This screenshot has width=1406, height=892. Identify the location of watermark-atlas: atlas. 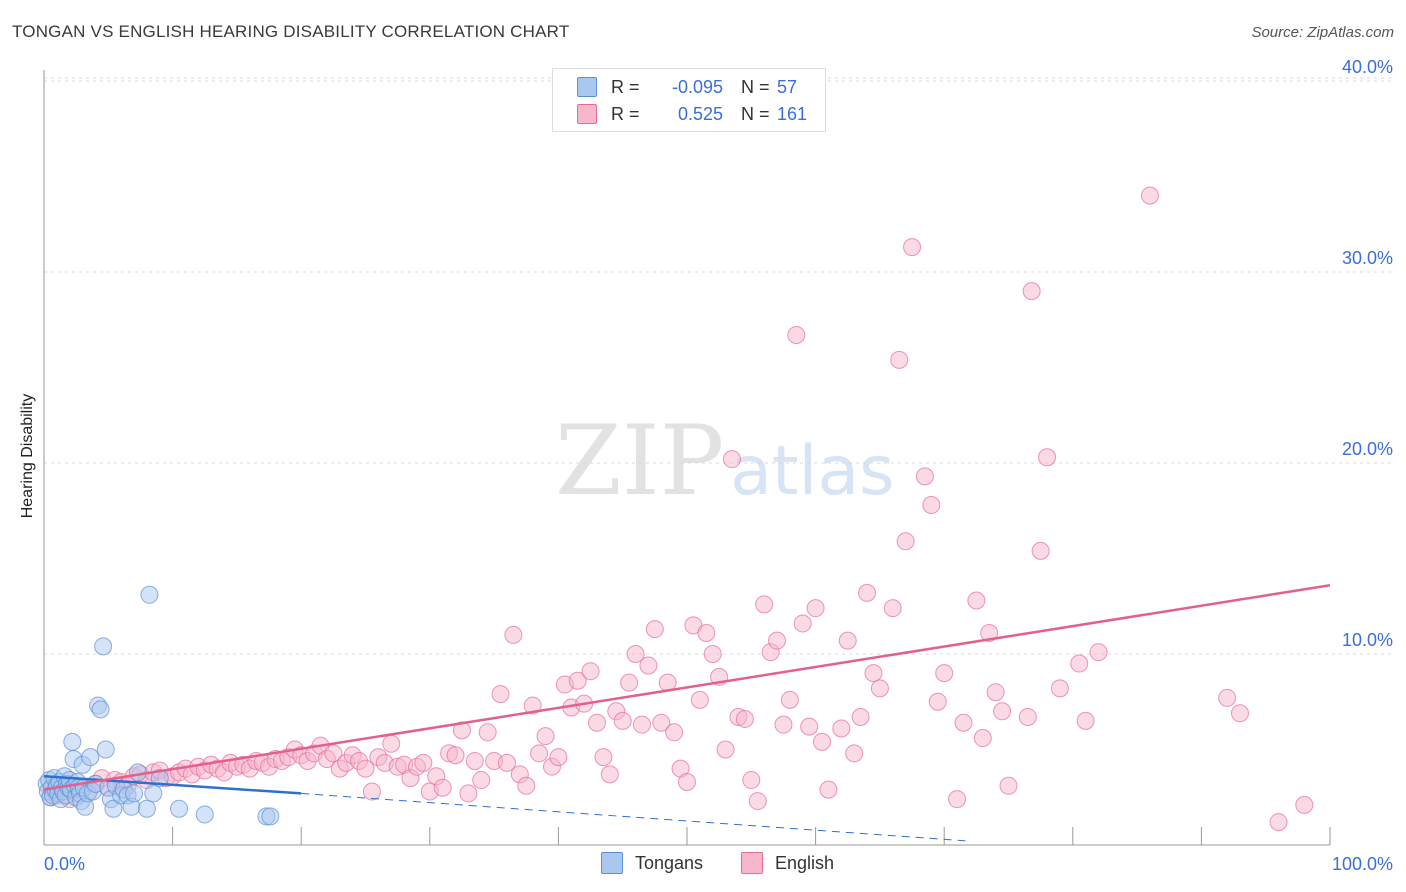
(812, 471).